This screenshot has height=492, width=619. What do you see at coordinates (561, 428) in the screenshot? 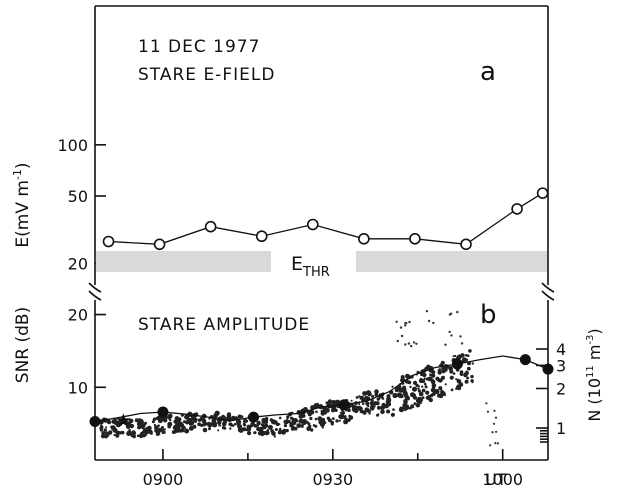
I see `ytick-right-label: 1` at bounding box center [561, 428].